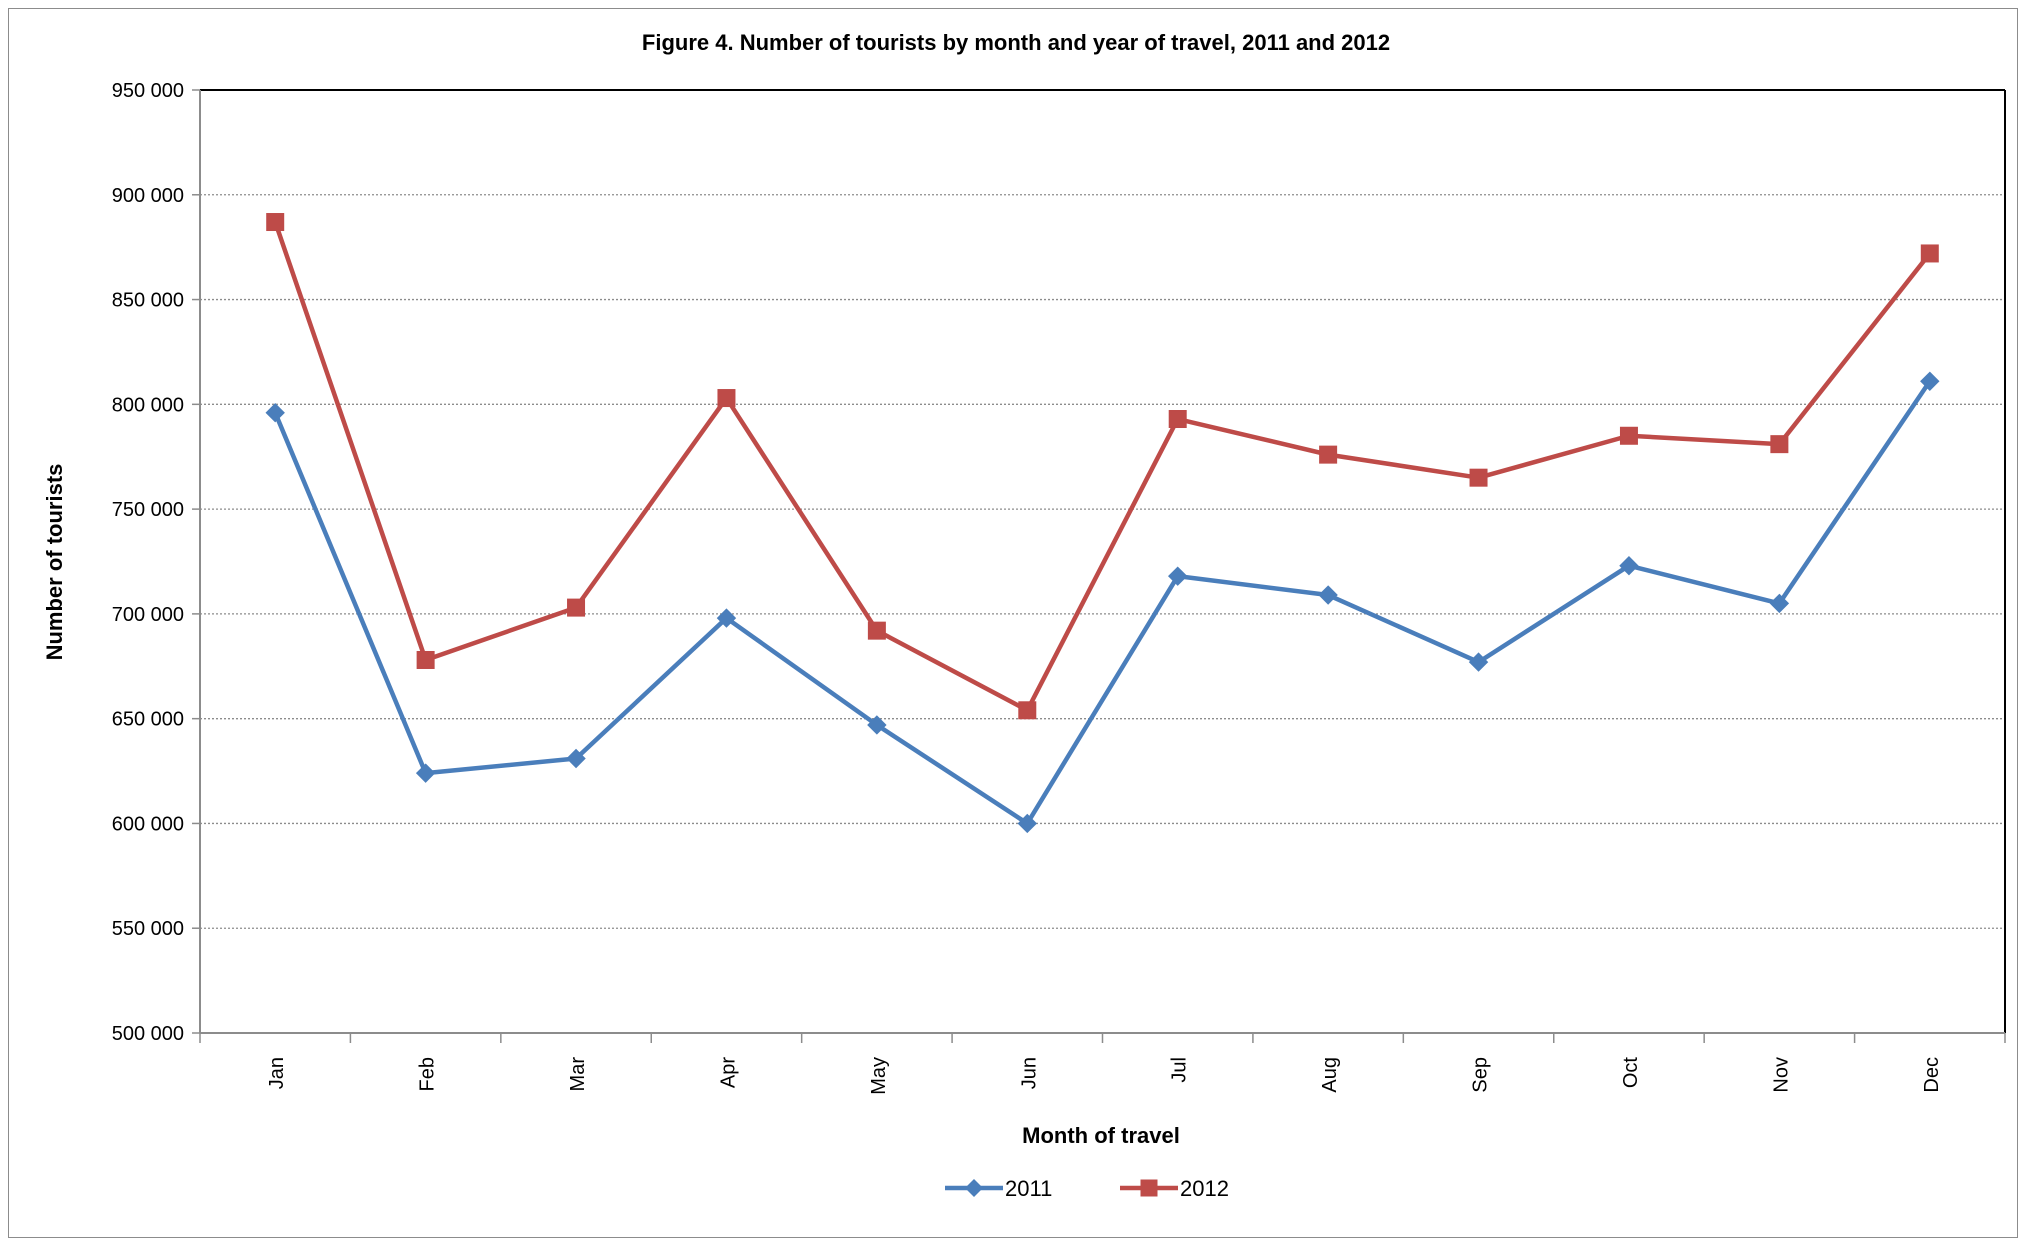 This screenshot has height=1238, width=2018. I want to click on x-tick-label: May, so click(879, 1076).